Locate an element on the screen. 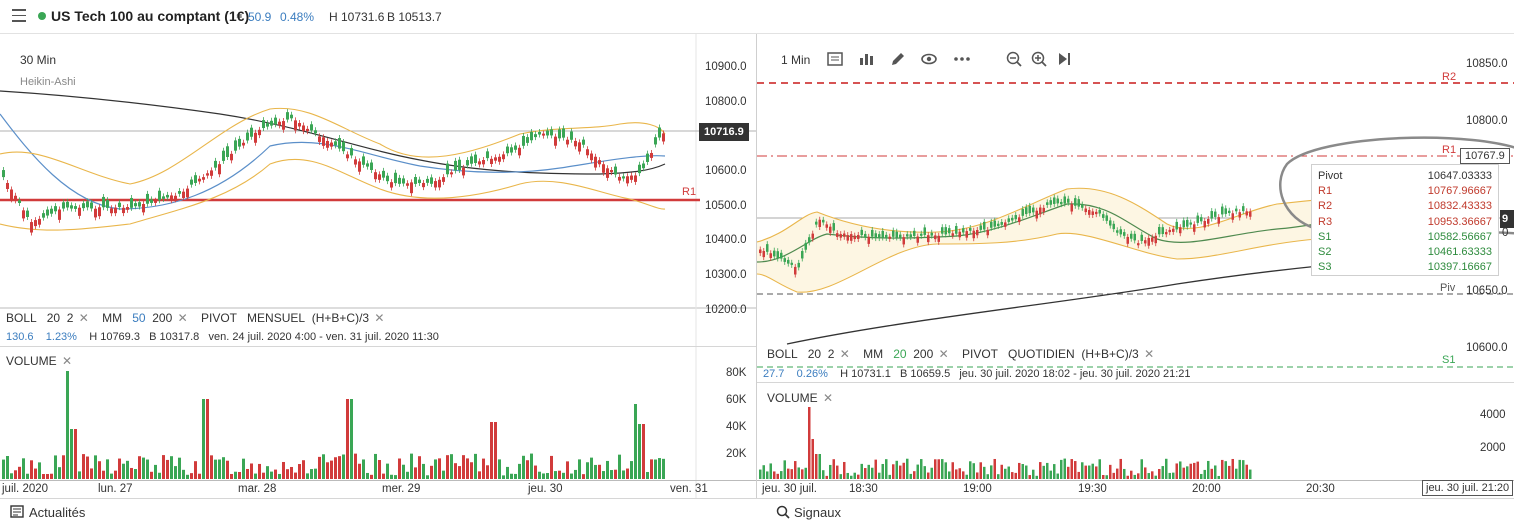 Image resolution: width=1514 pixels, height=524 pixels. right-s1-label: S1 is located at coordinates (1449, 360).